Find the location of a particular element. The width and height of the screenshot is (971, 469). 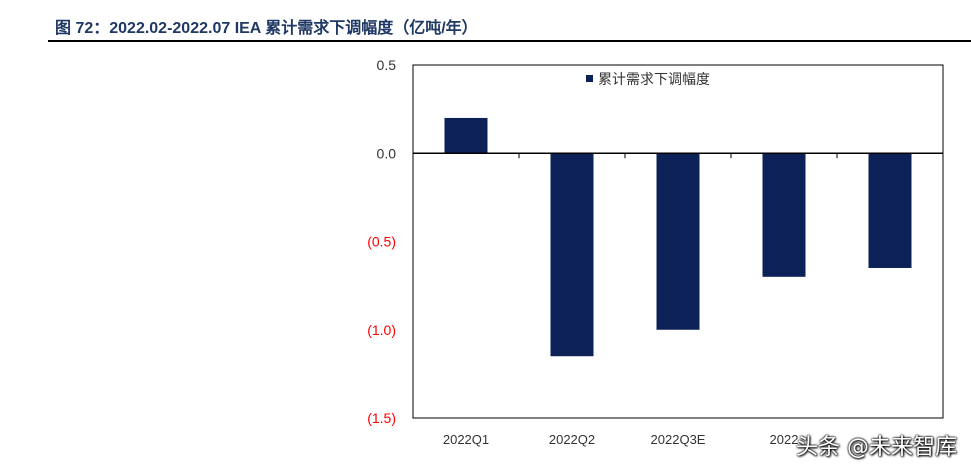

bar-2022Q2 is located at coordinates (572, 255).